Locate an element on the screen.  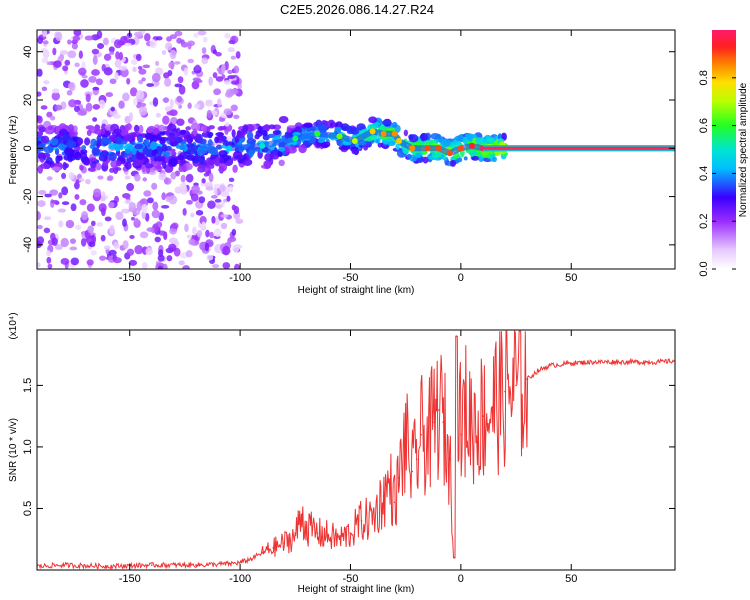
snr-ytick-label: 1.5 is located at coordinates (28, 385).